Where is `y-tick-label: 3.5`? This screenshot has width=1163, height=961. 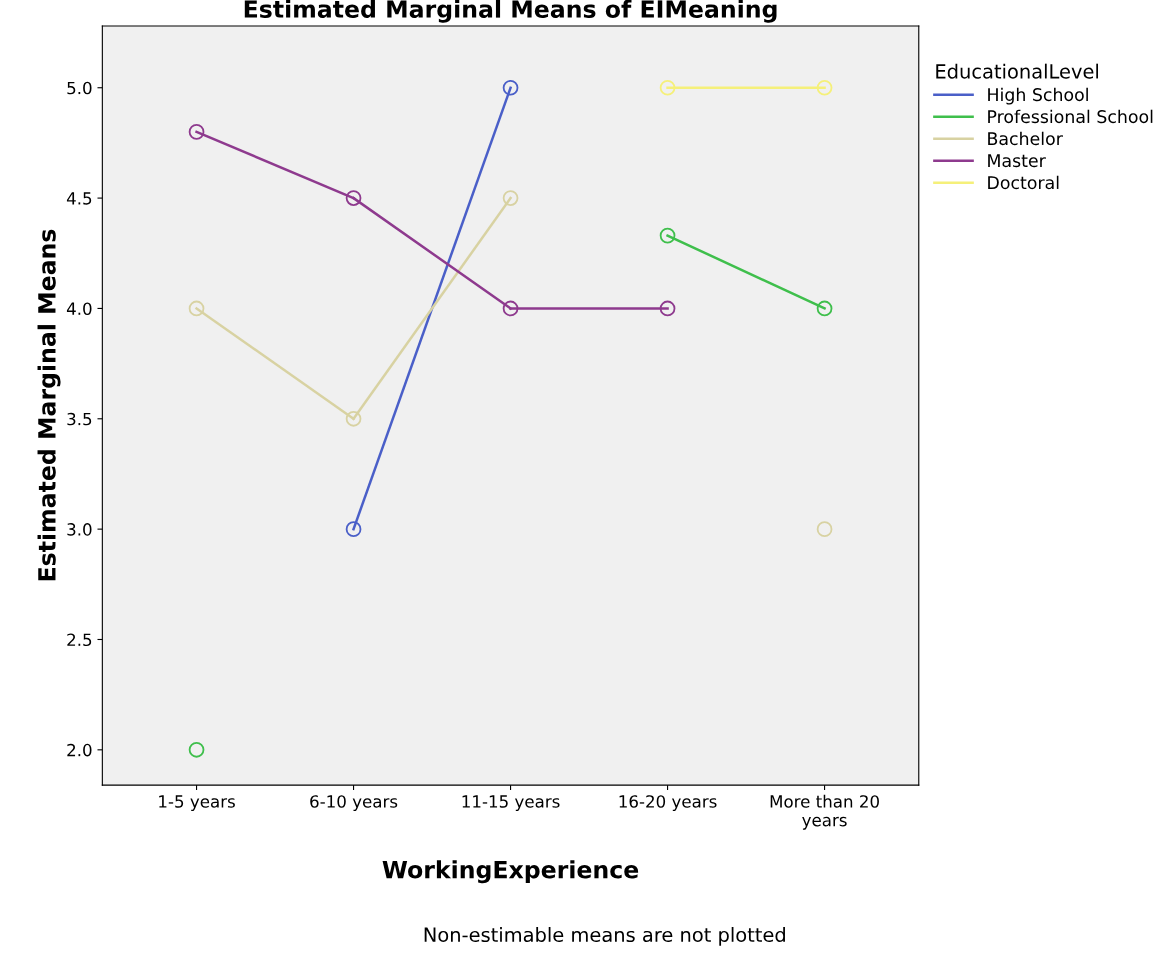
y-tick-label: 3.5 is located at coordinates (79, 419).